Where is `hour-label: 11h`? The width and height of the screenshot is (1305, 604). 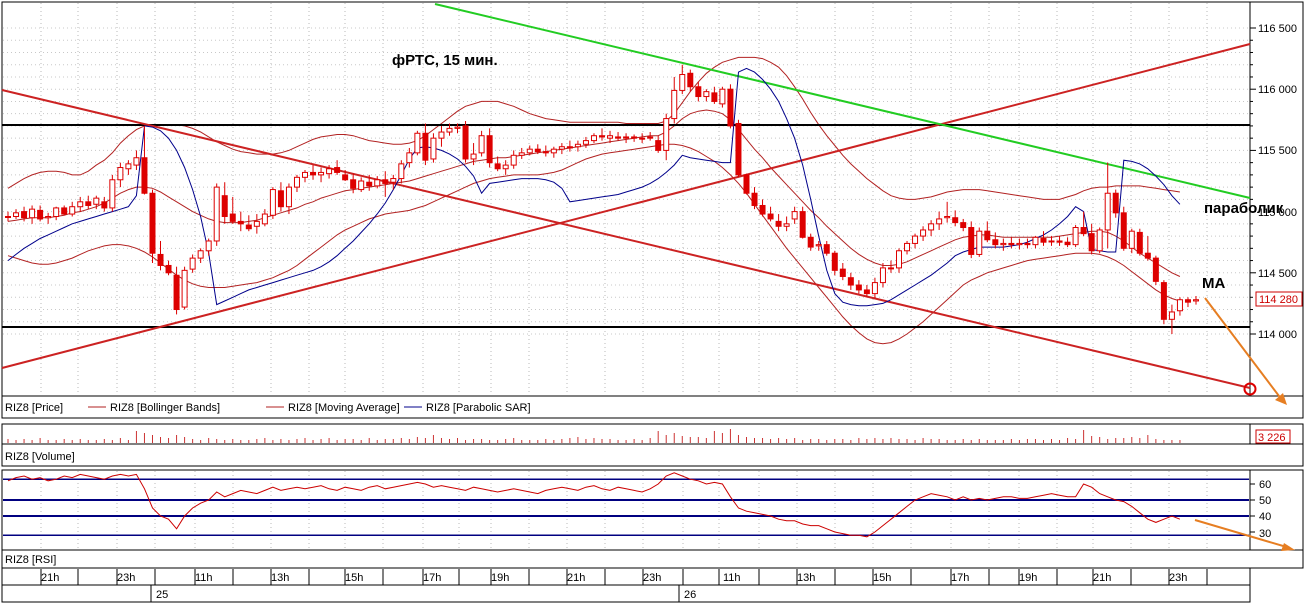 hour-label: 11h is located at coordinates (204, 578).